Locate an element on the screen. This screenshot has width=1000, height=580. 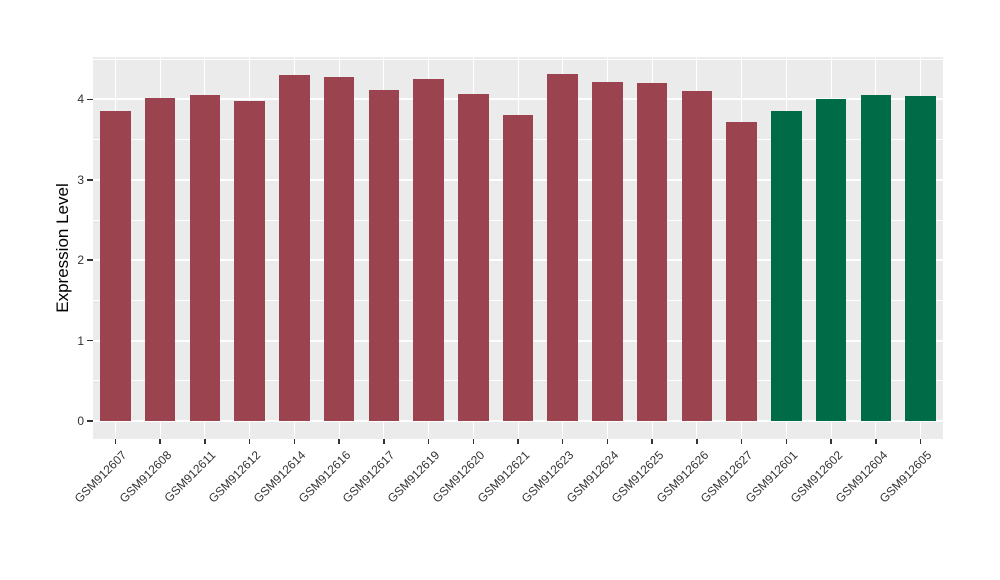
bar-GSM912617 is located at coordinates (384, 255).